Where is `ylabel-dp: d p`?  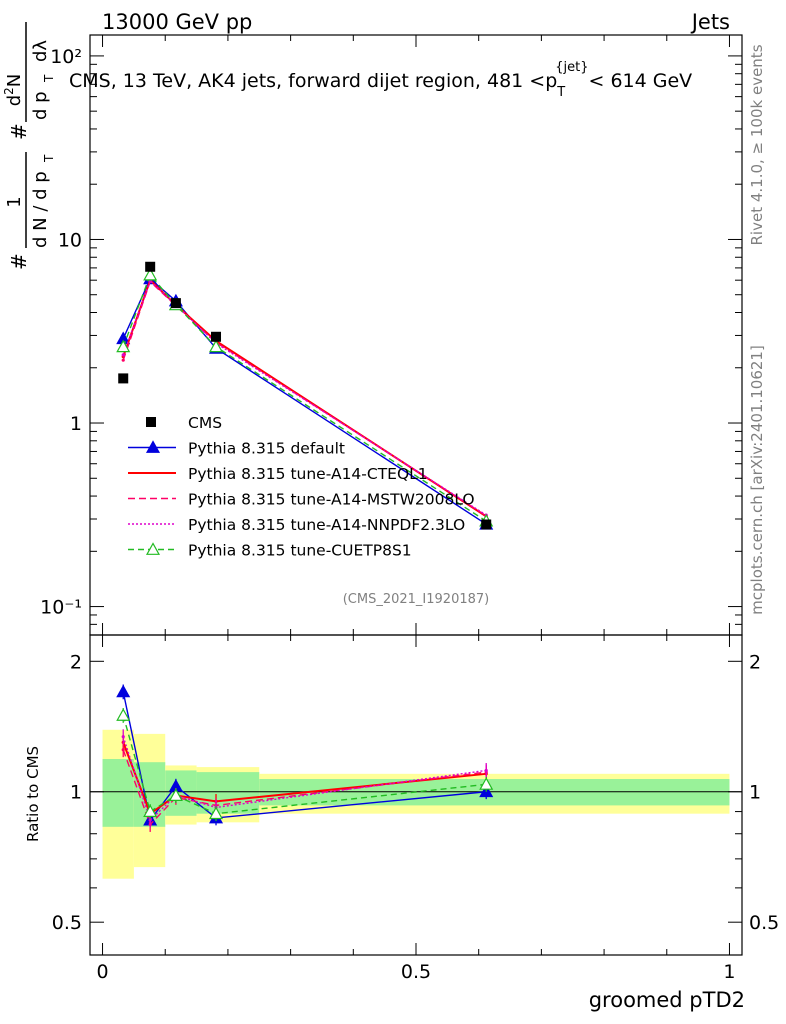 ylabel-dp: d p is located at coordinates (40, 105).